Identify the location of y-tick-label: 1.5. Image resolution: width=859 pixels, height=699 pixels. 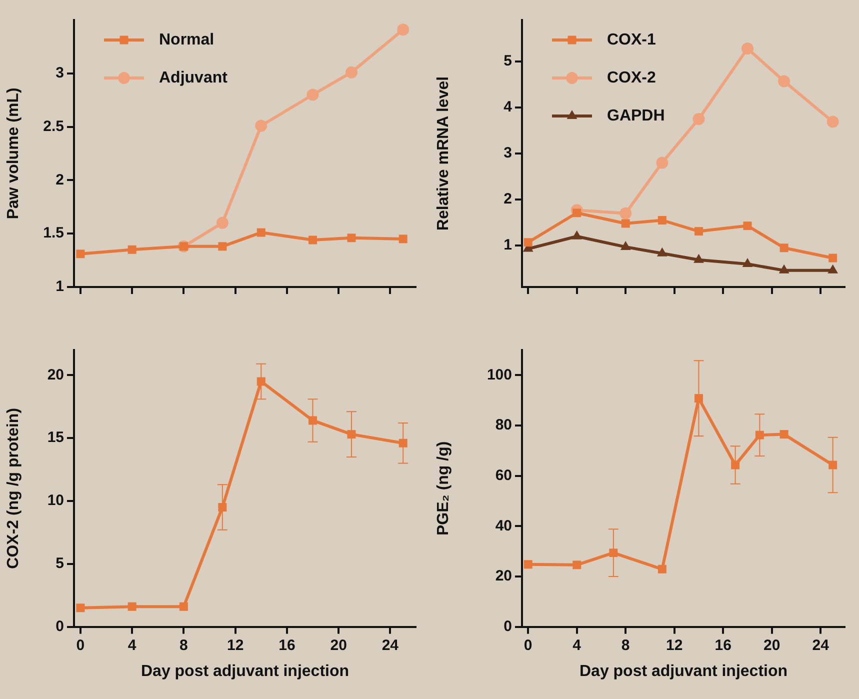
(53, 233).